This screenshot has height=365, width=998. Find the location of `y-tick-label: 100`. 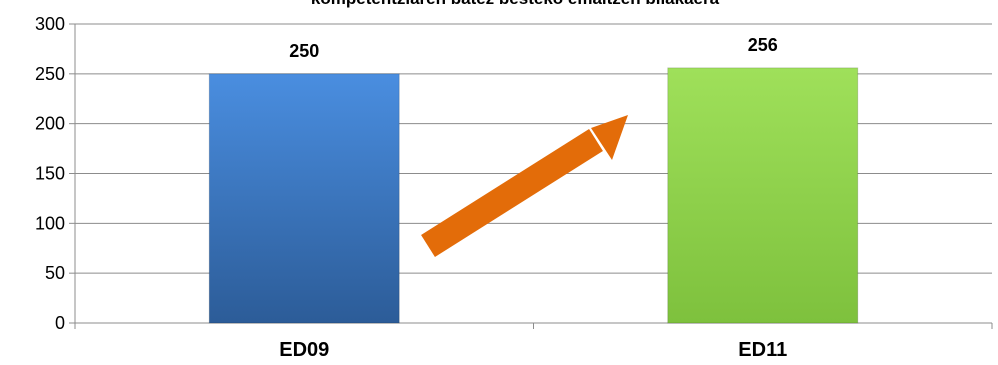

y-tick-label: 100 is located at coordinates (50, 223).